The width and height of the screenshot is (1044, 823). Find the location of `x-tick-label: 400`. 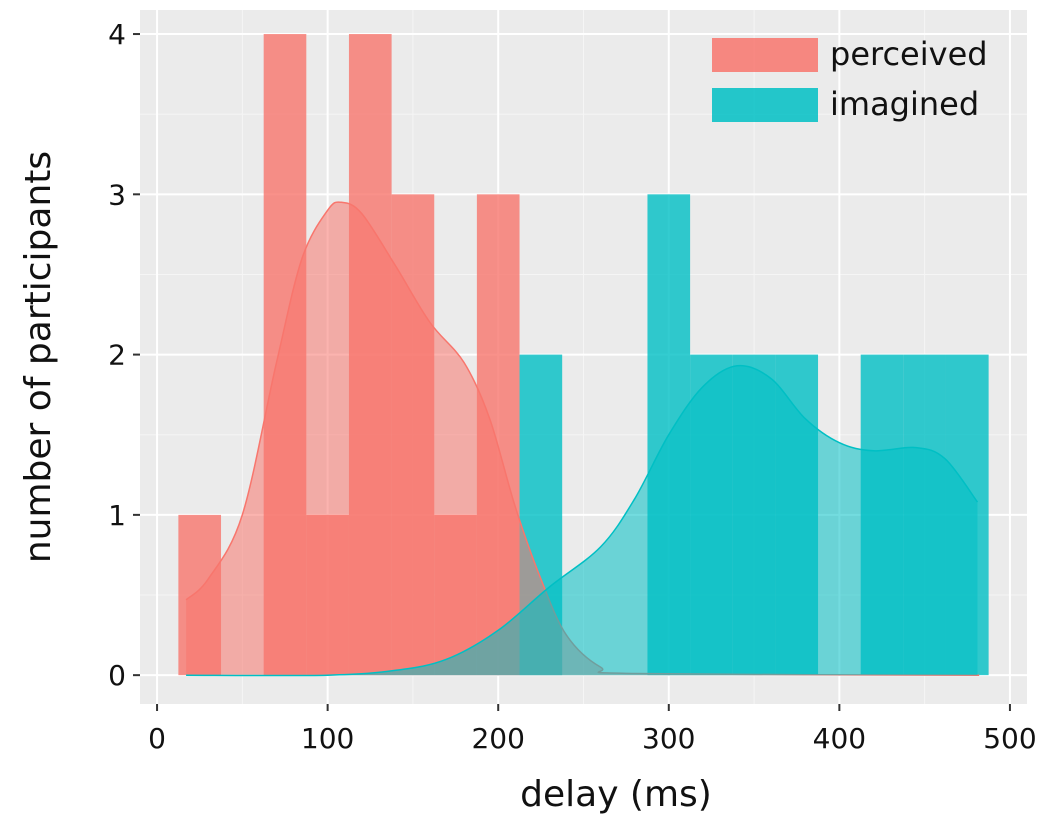

x-tick-label: 400 is located at coordinates (839, 738).